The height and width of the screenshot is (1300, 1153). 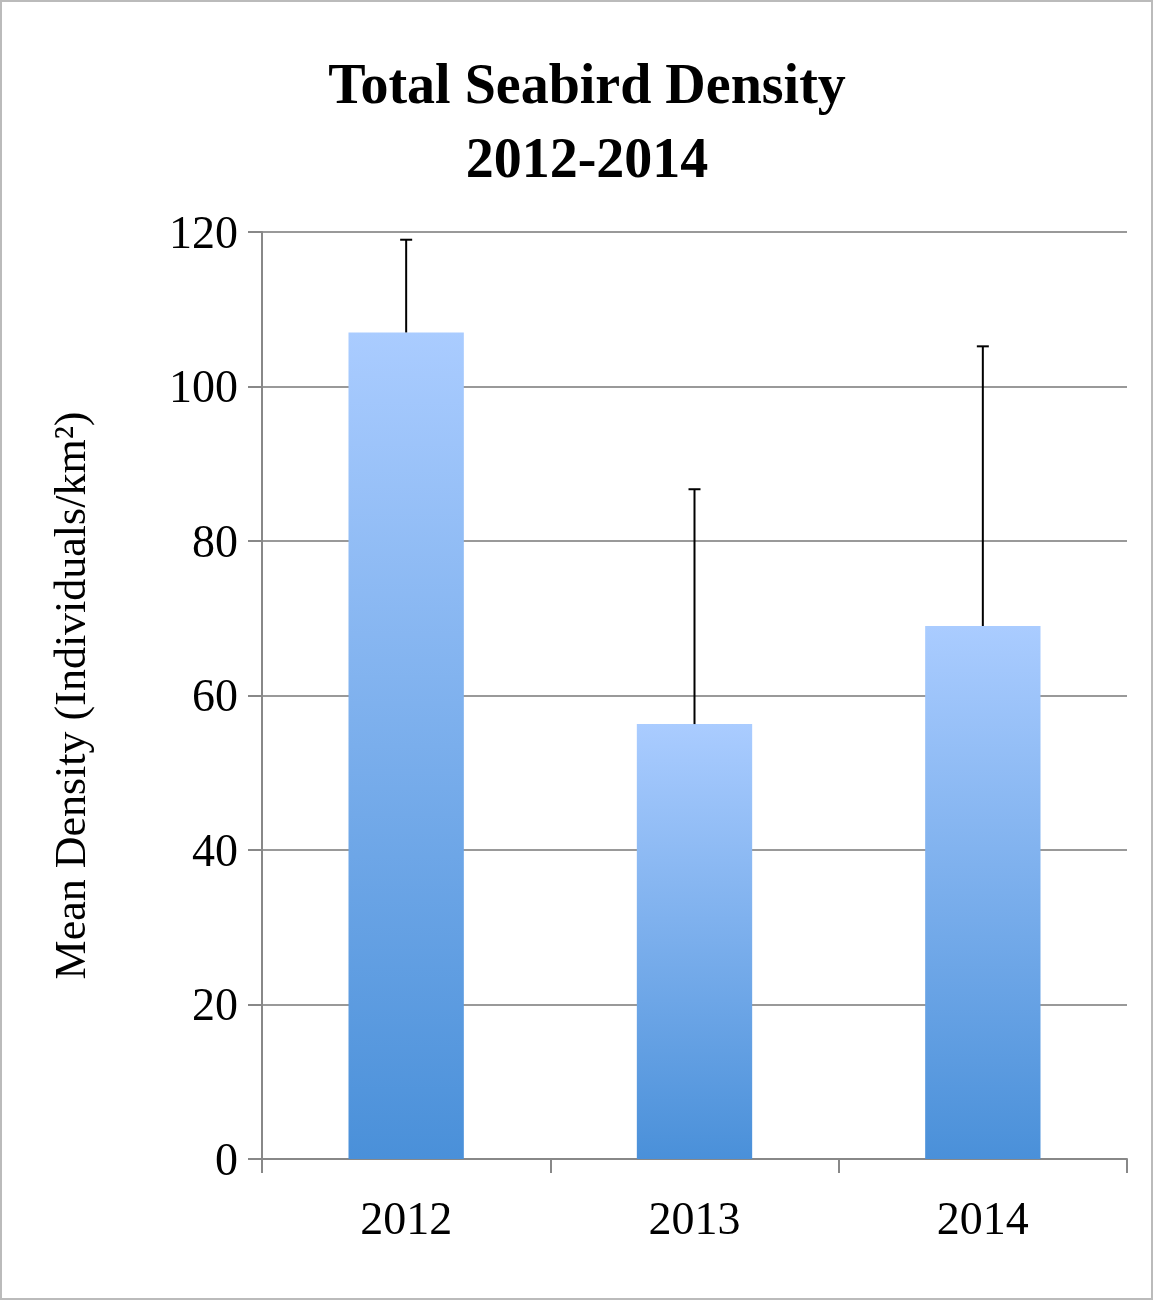 What do you see at coordinates (203, 232) in the screenshot?
I see `y-tick-label: 120` at bounding box center [203, 232].